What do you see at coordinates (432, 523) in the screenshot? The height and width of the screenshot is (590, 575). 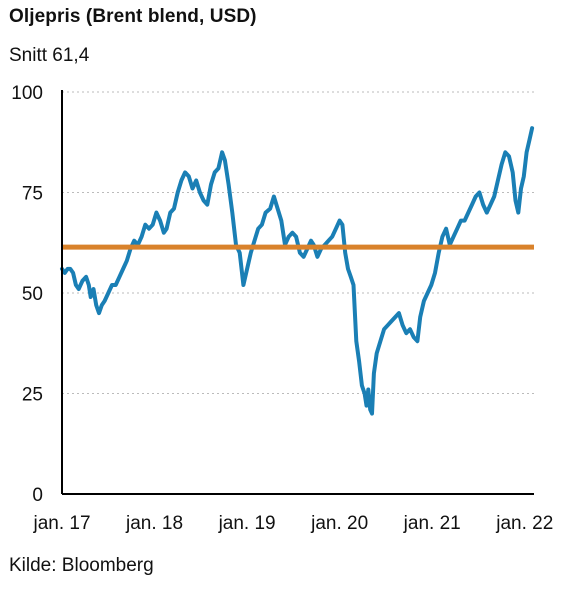 I see `x-tick-label-4: jan. 21` at bounding box center [432, 523].